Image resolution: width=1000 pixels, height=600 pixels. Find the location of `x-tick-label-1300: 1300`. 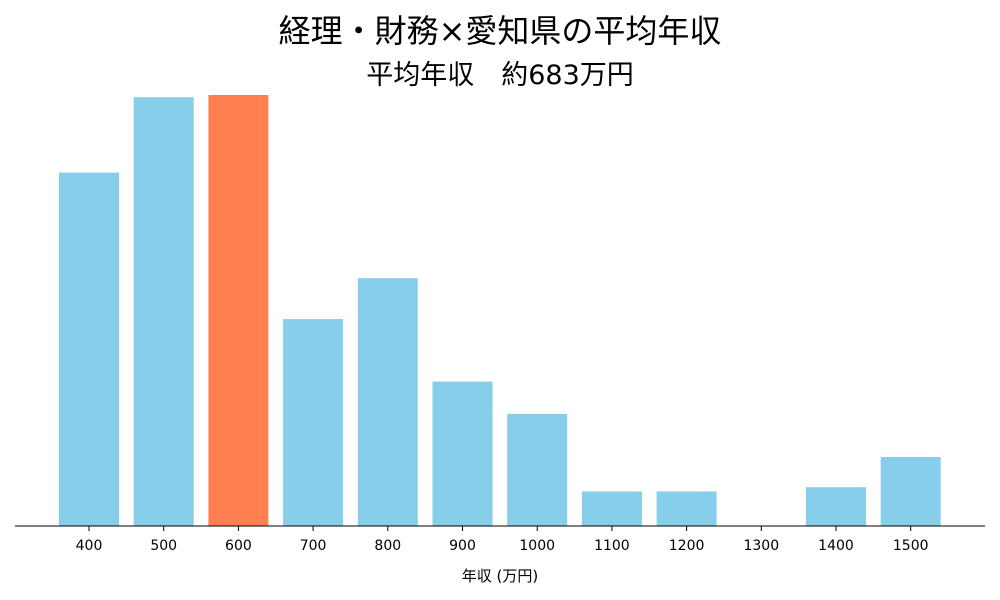

x-tick-label-1300: 1300 is located at coordinates (761, 546).